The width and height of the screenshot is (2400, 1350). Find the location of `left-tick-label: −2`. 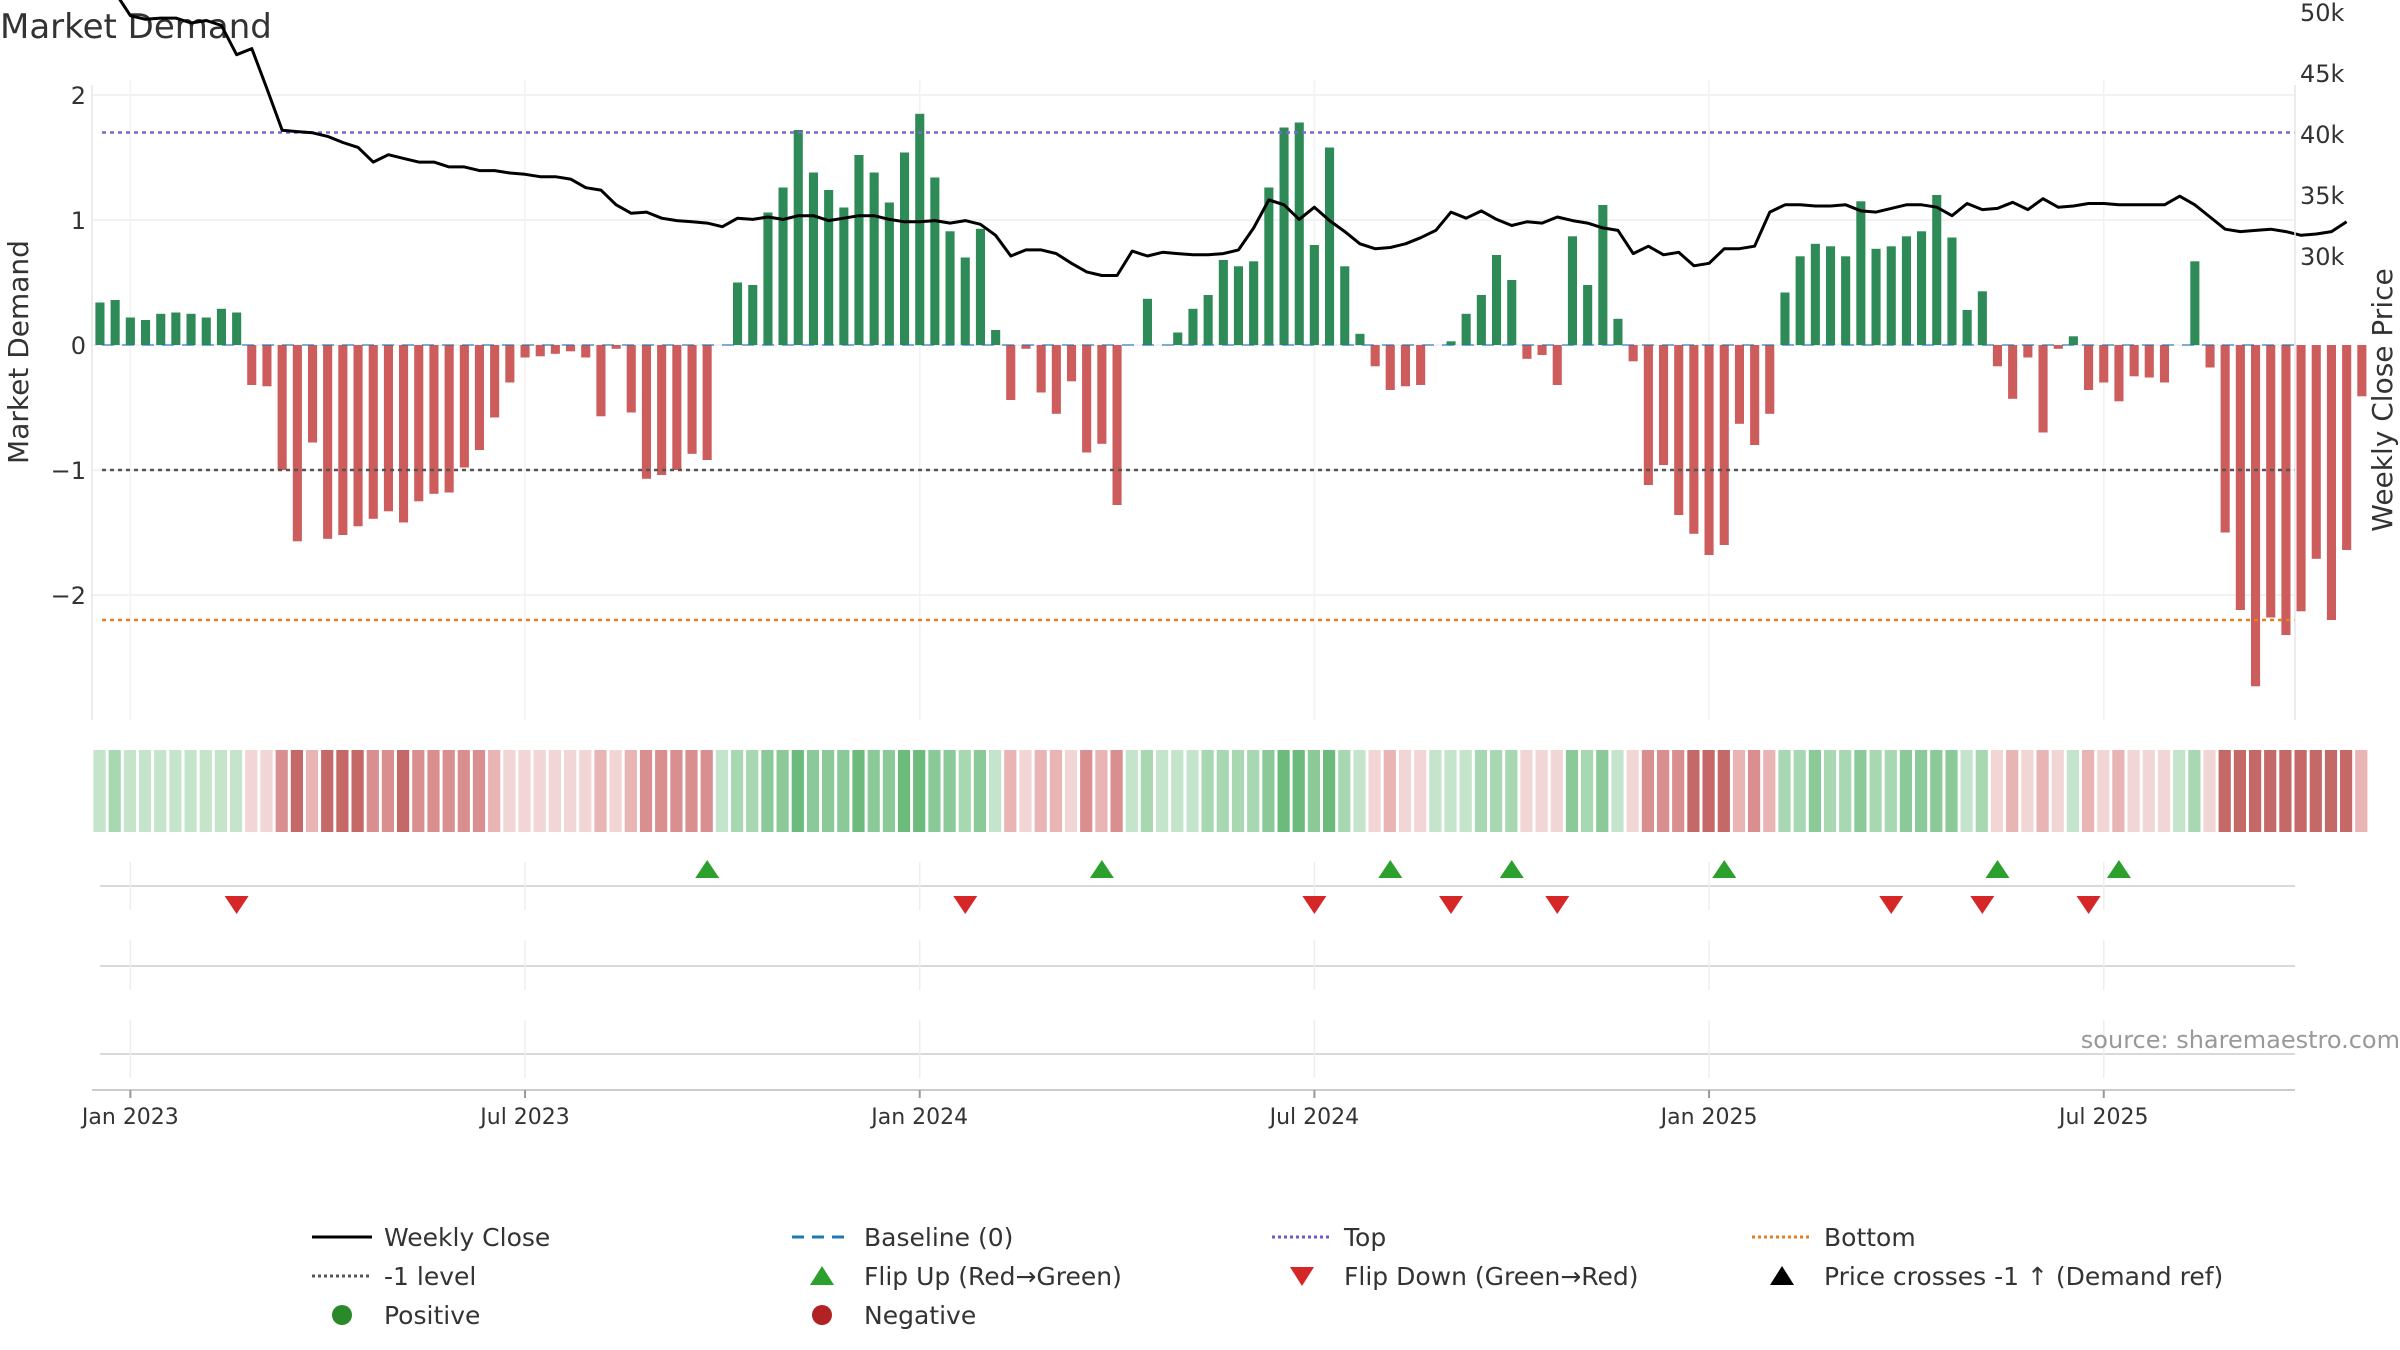

left-tick-label: −2 is located at coordinates (68, 596).